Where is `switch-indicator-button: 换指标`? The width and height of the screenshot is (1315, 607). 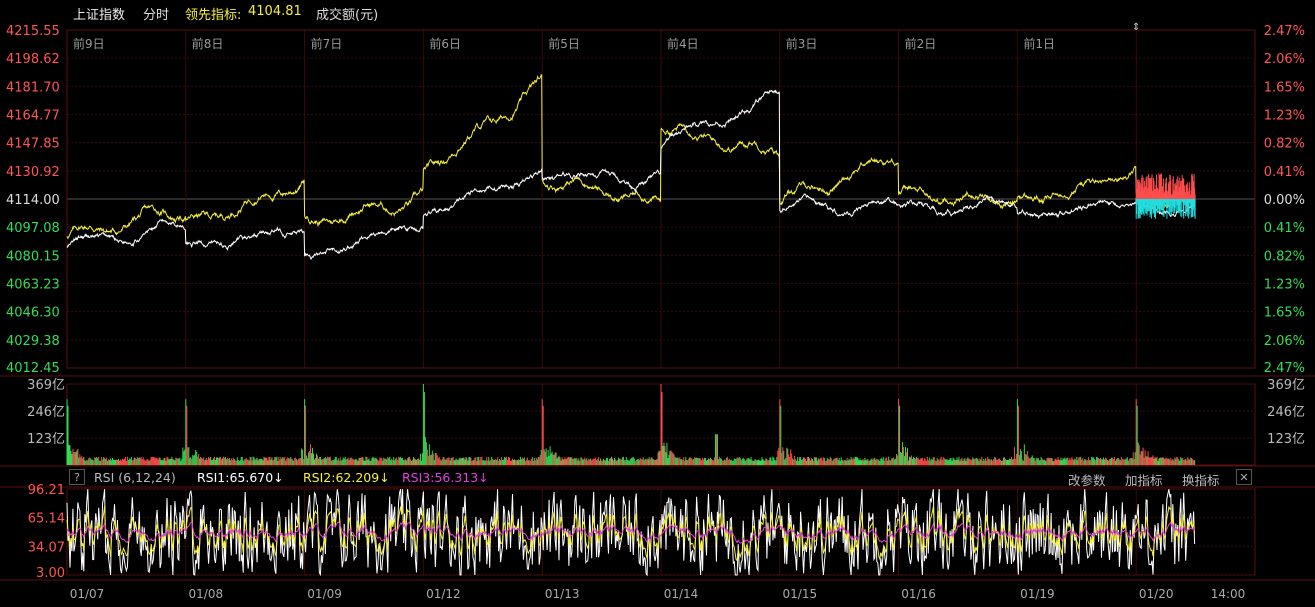
switch-indicator-button: 换指标 is located at coordinates (1201, 480).